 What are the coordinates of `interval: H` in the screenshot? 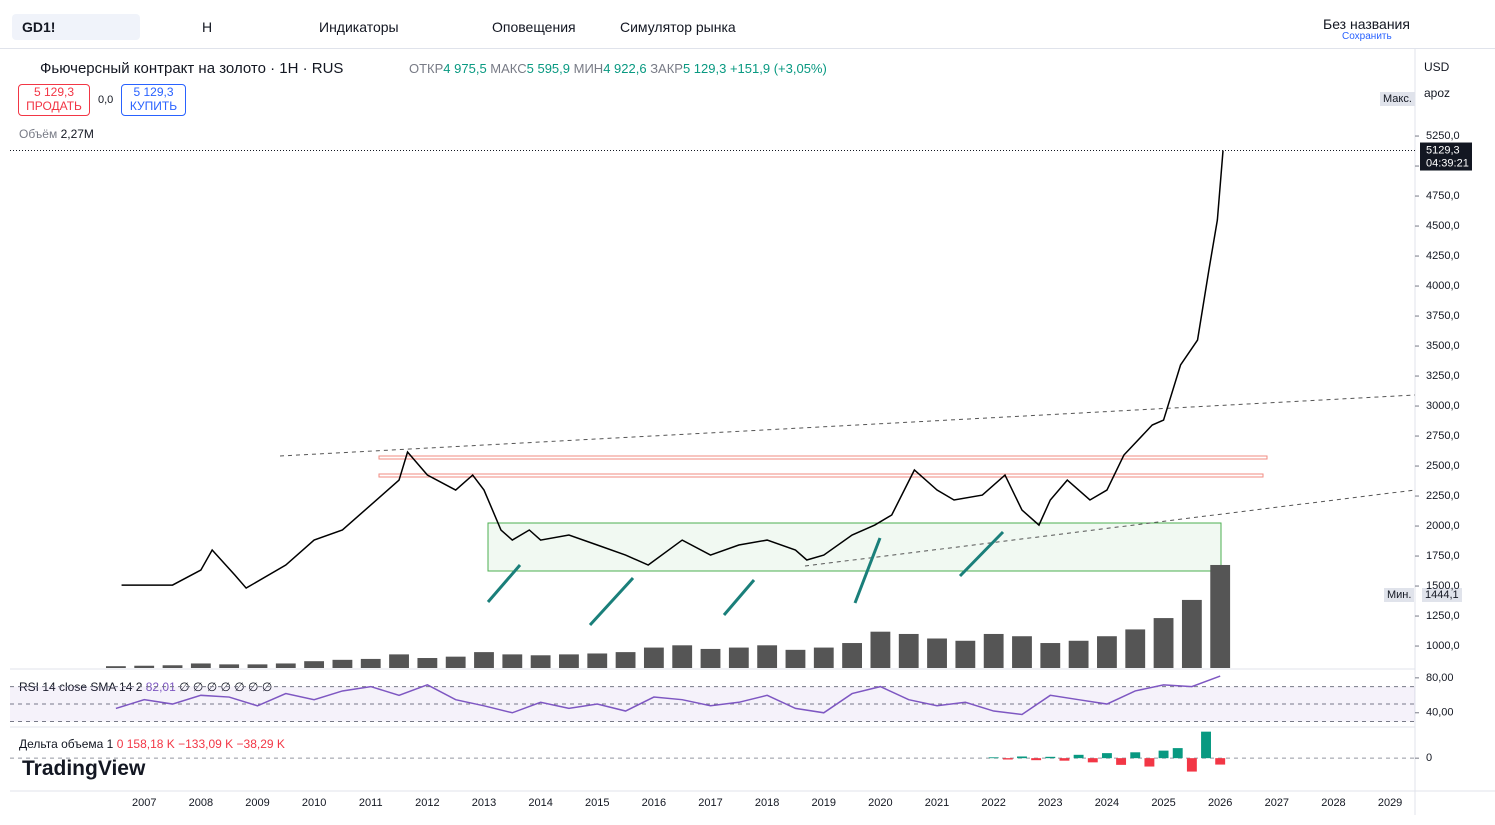 It's located at (207, 27).